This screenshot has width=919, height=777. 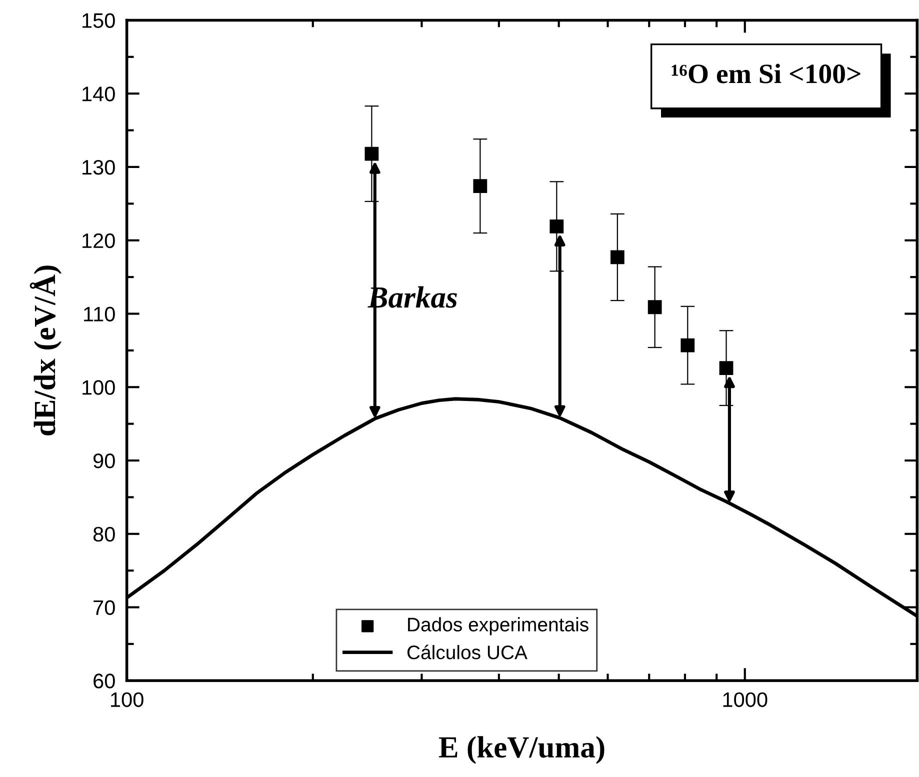 What do you see at coordinates (99, 314) in the screenshot?
I see `y-tick-label: 110` at bounding box center [99, 314].